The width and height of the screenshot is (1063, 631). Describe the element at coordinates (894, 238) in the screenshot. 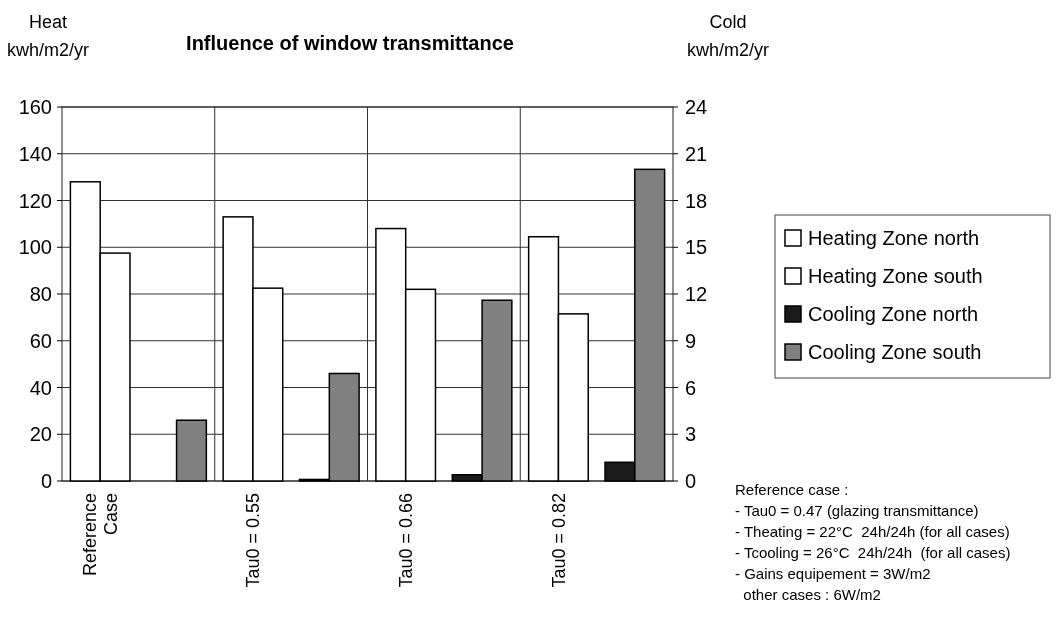

I see `legend-label: Heating Zone north` at that location.